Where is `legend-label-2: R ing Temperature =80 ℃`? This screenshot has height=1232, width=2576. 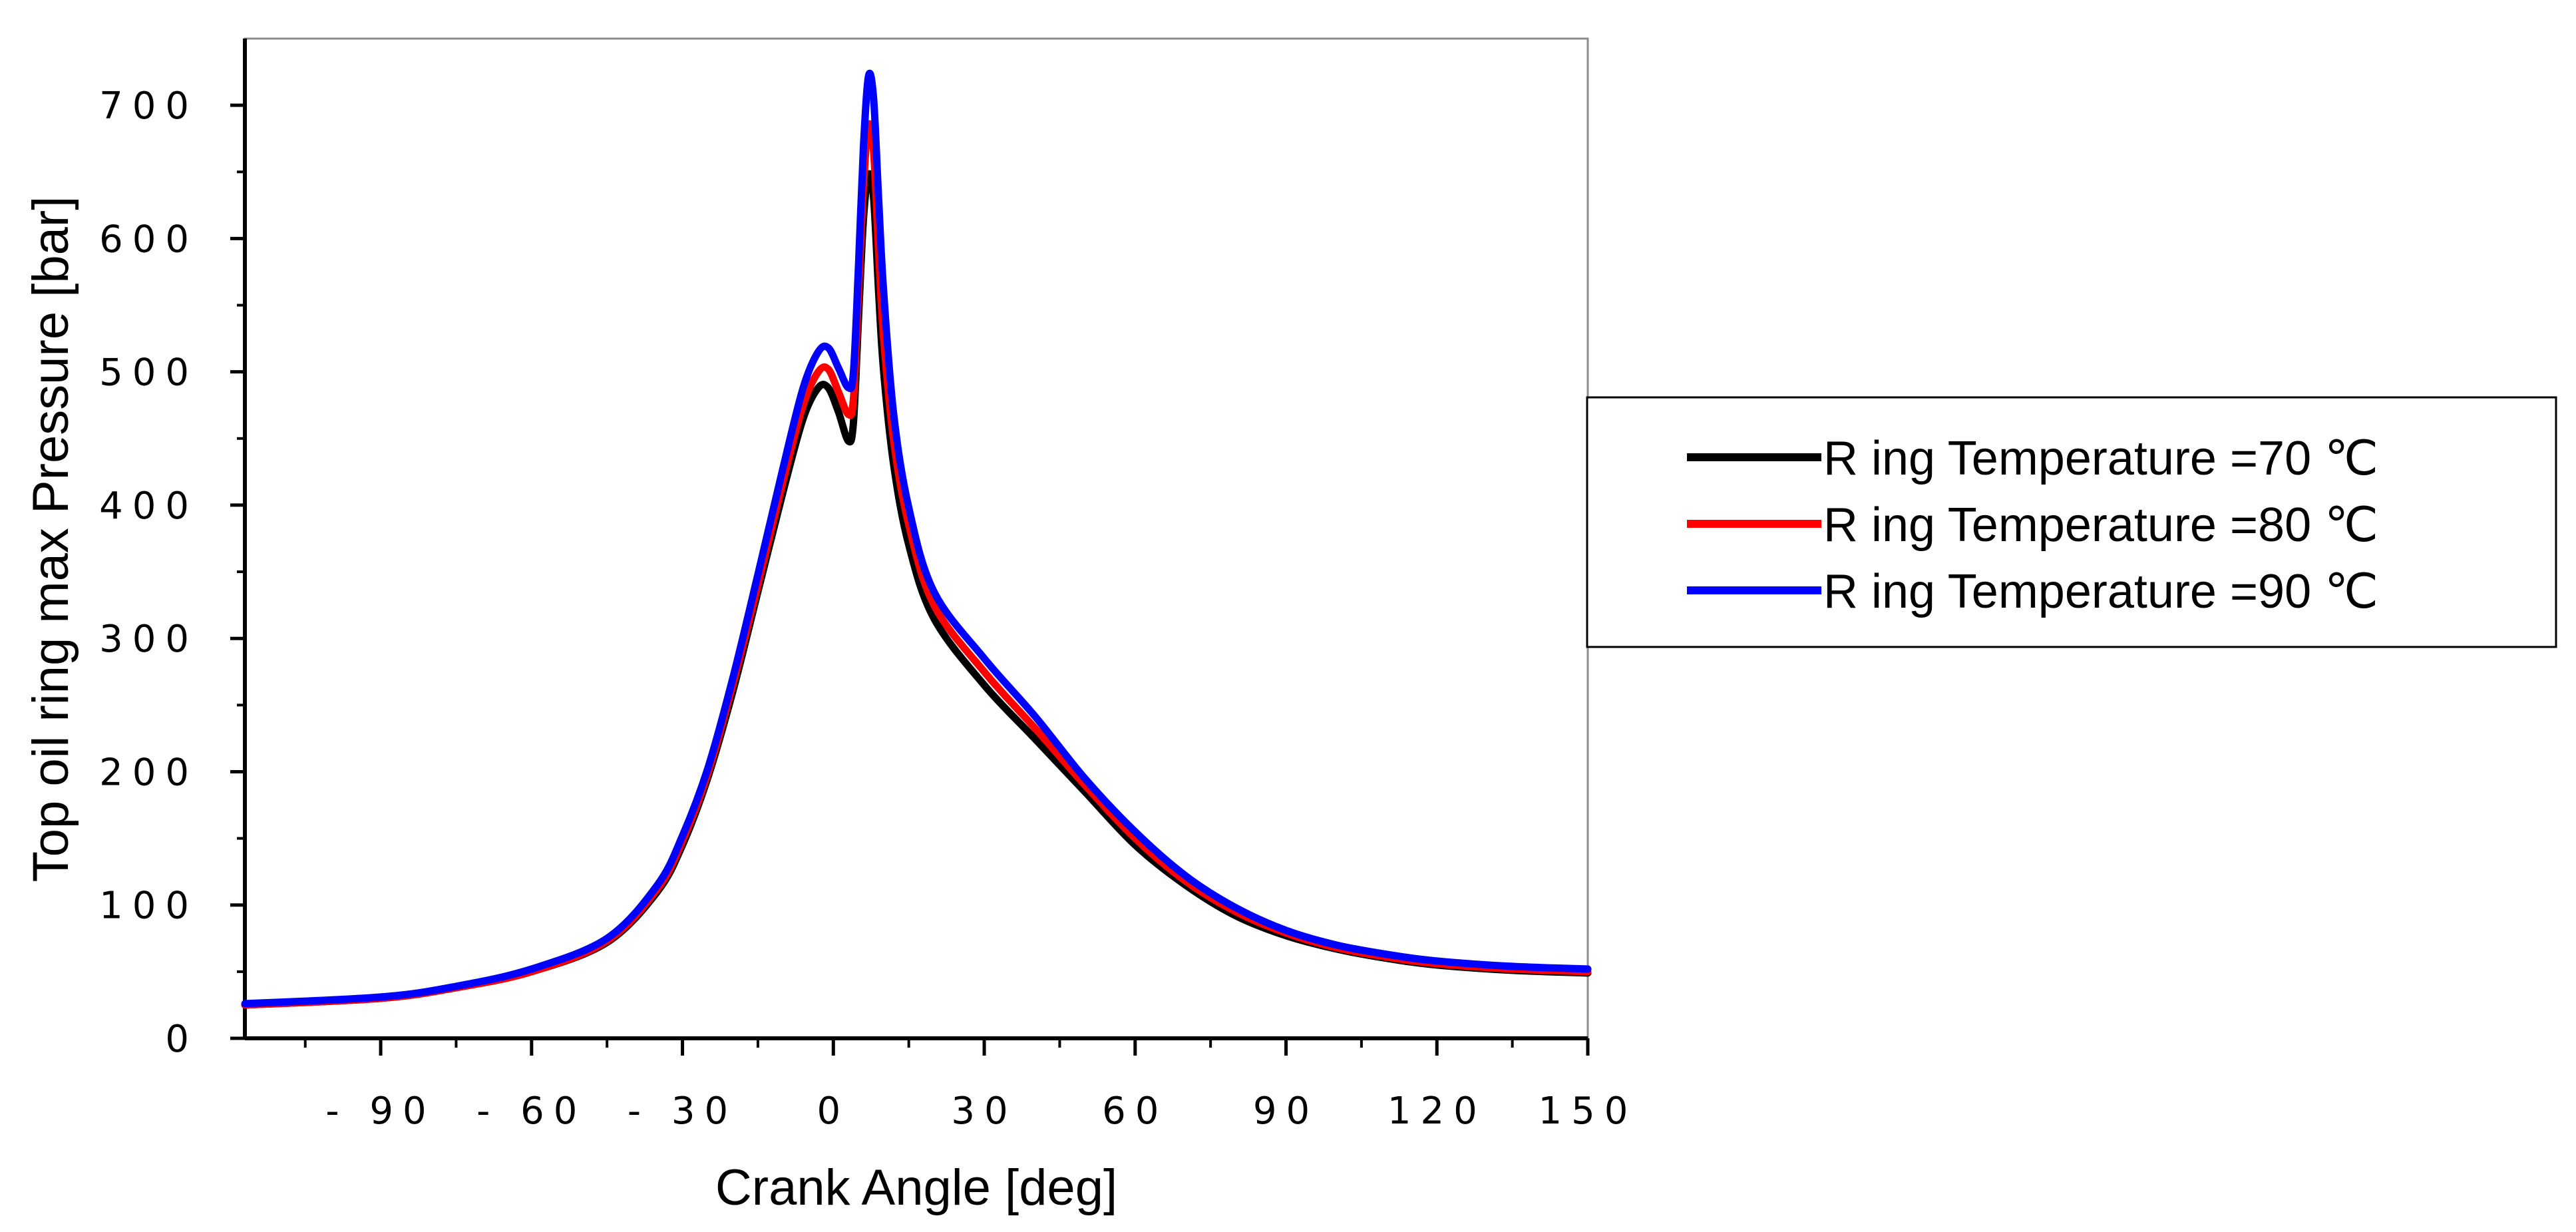 legend-label-2: R ing Temperature =80 ℃ is located at coordinates (2101, 525).